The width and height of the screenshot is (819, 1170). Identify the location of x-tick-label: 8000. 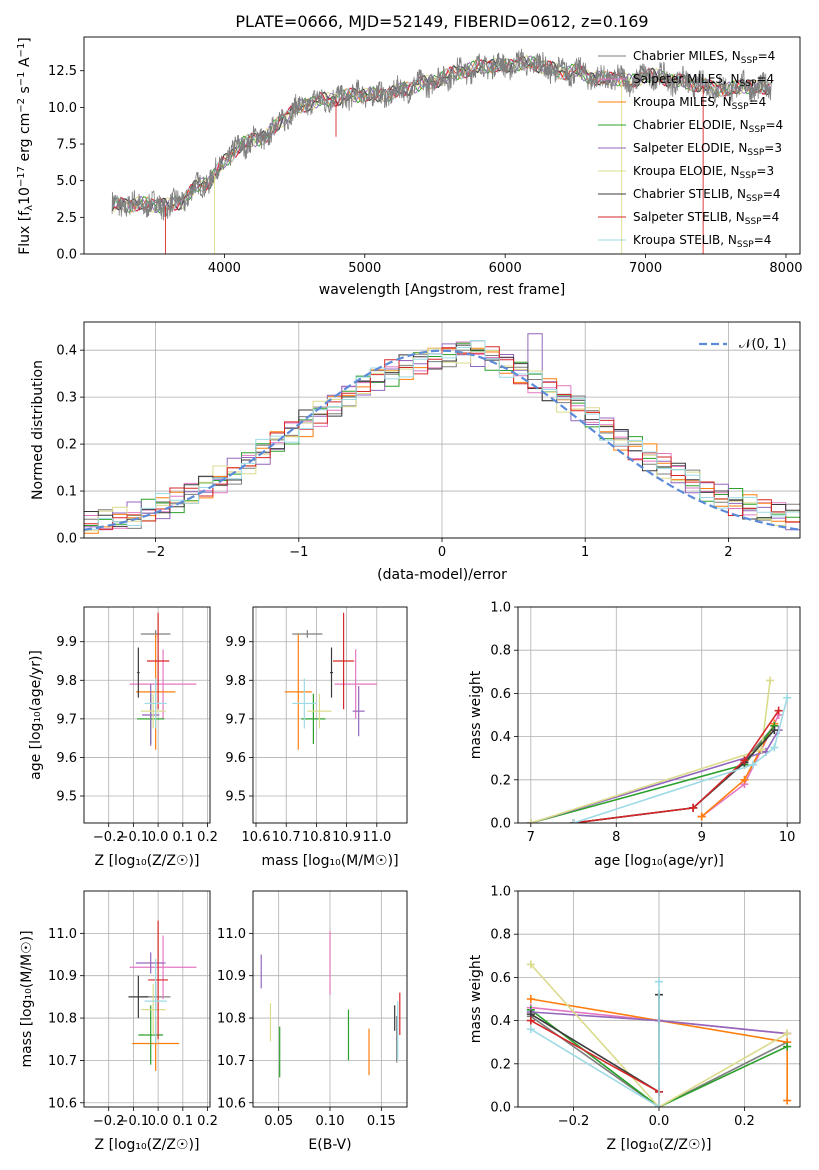
(785, 268).